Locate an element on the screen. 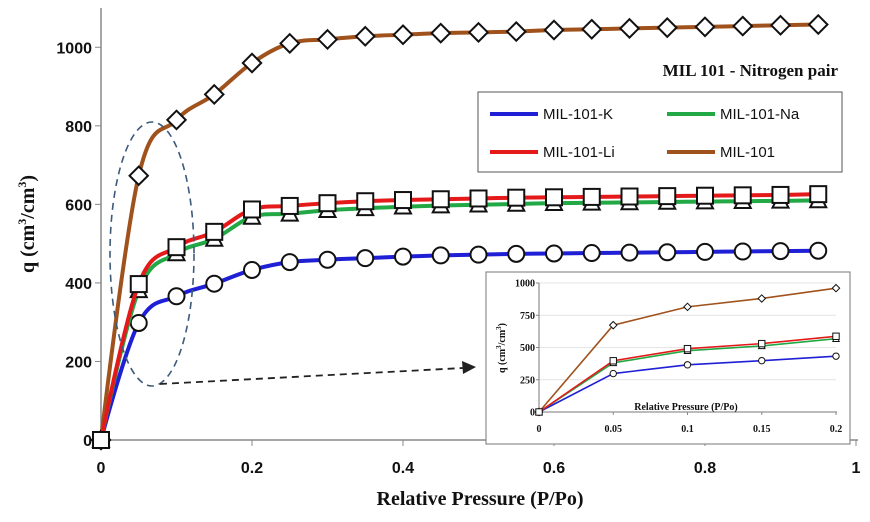 This screenshot has width=870, height=522. main-y-tick-label: 1000 is located at coordinates (74, 48).